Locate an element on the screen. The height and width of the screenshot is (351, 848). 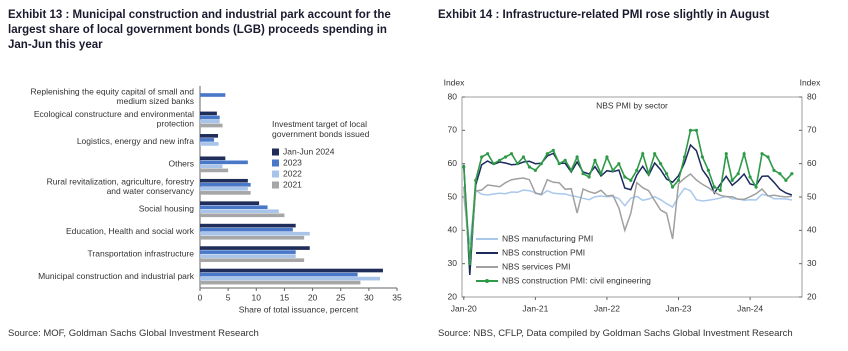
y-tick-label: 80 is located at coordinates (453, 96).